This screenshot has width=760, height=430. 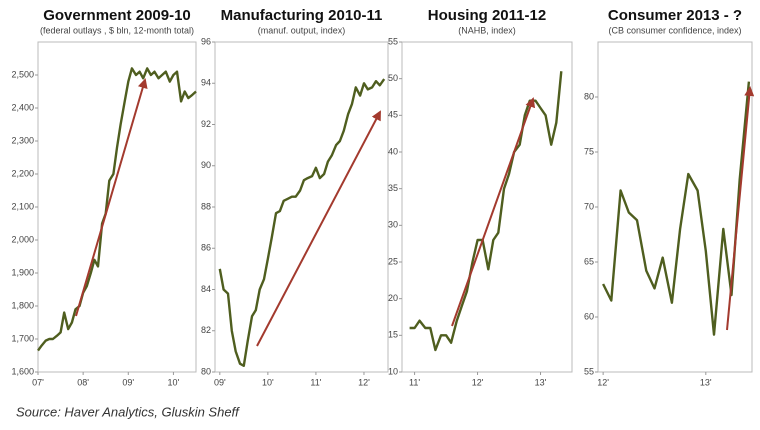 I want to click on y-tick-label: 30, so click(x=393, y=225).